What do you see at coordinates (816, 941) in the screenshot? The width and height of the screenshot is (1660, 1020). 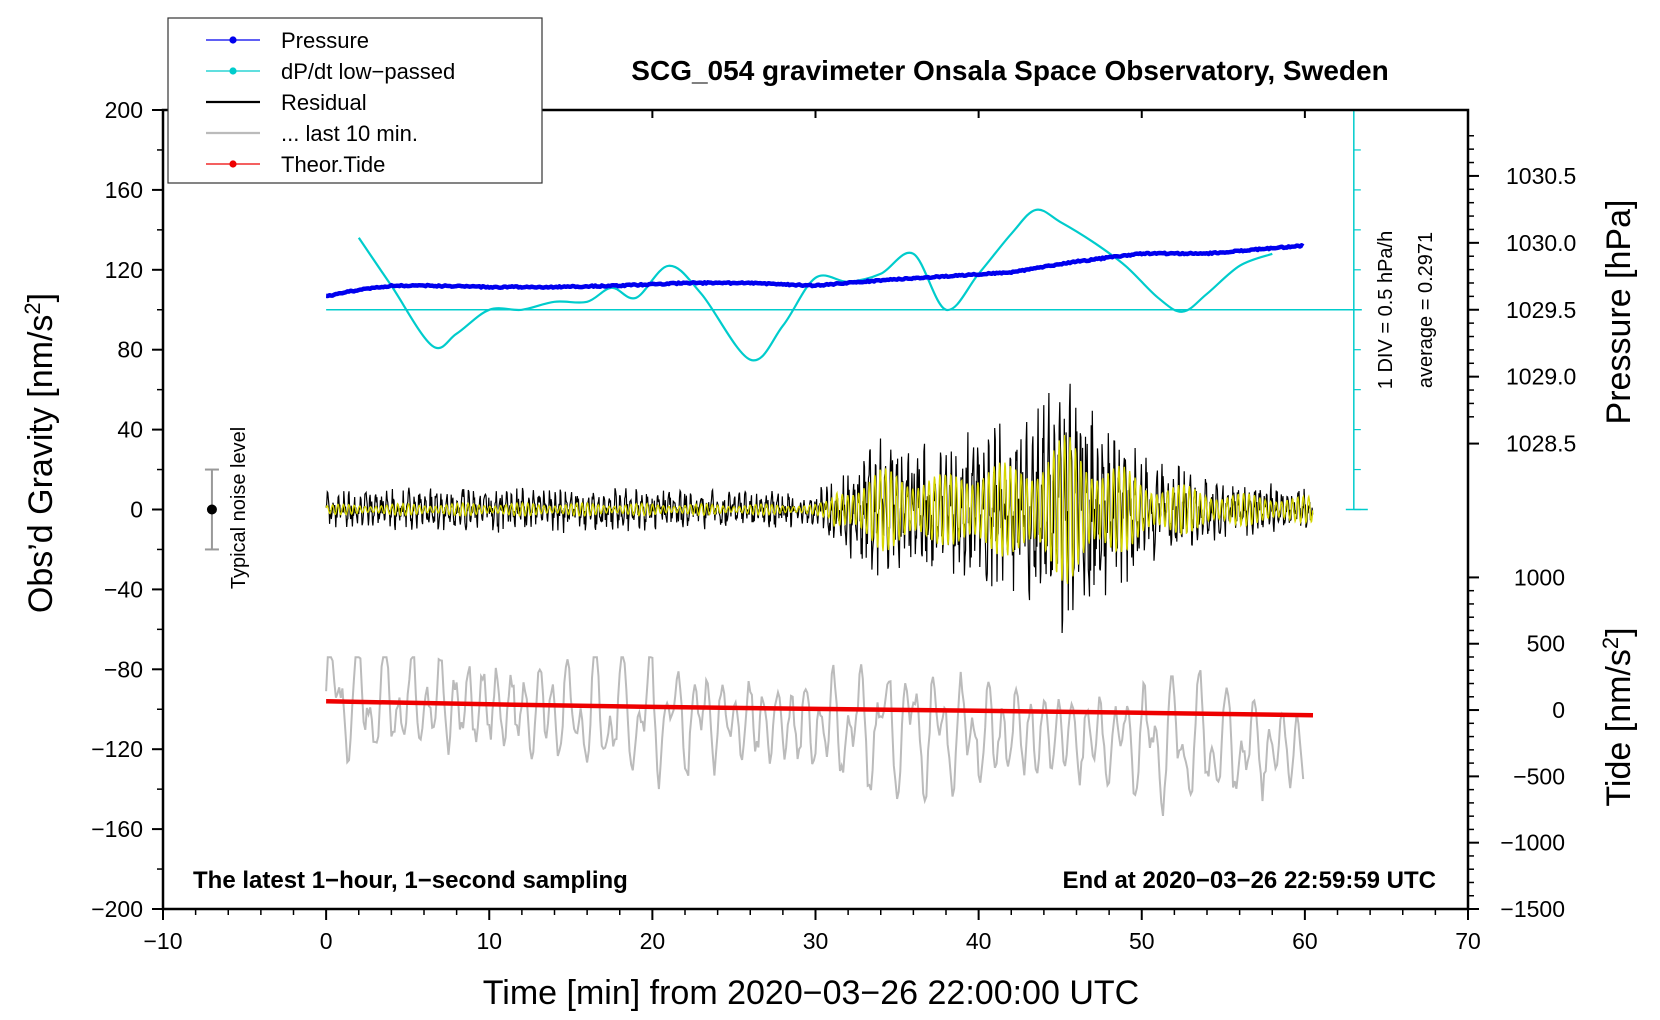 I see `x-tick-label: 30` at bounding box center [816, 941].